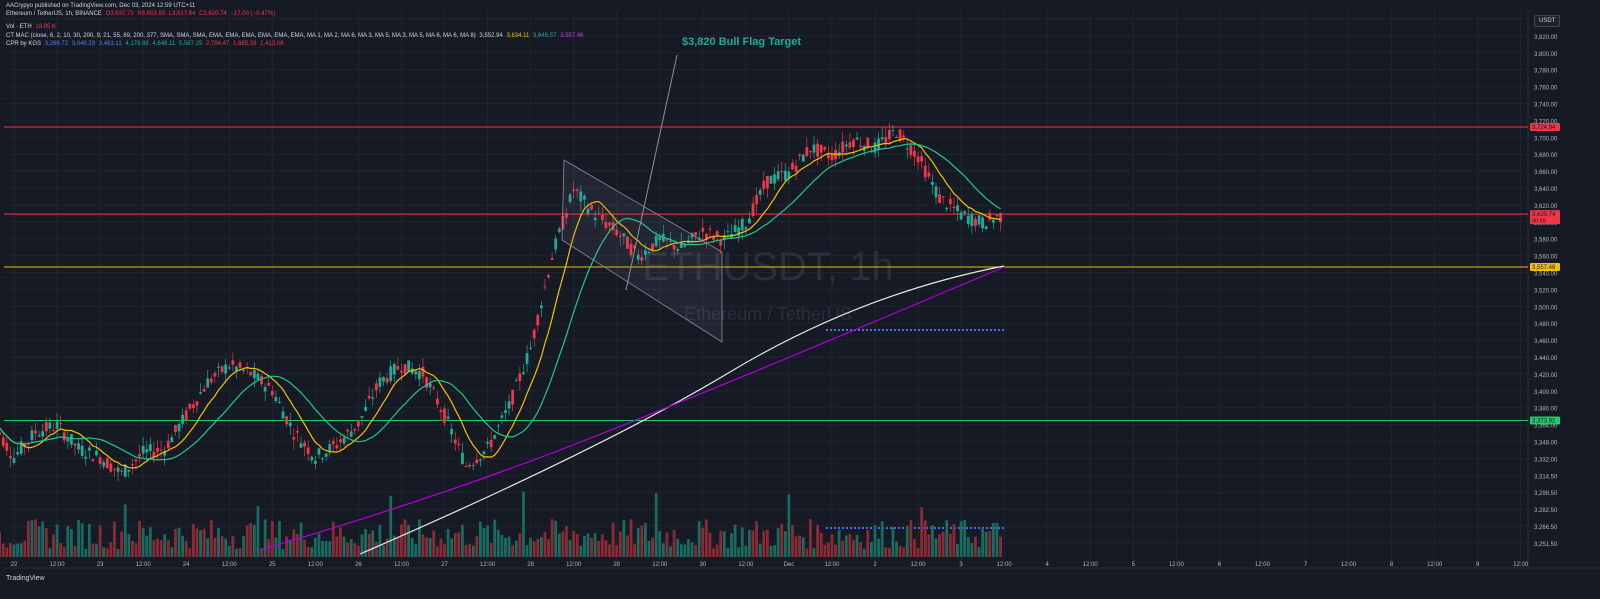  What do you see at coordinates (444, 565) in the screenshot?
I see `x-tick-label: 27` at bounding box center [444, 565].